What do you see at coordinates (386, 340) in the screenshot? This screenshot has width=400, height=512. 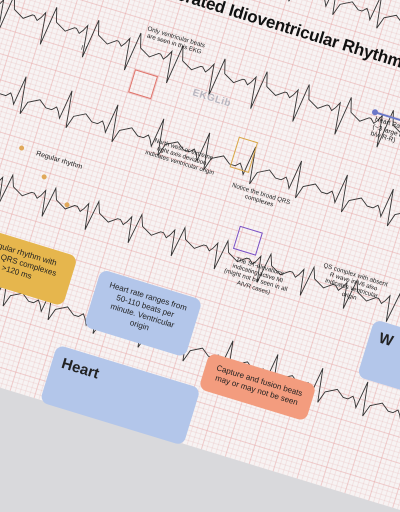 I see `card-side-partial-text: W` at bounding box center [386, 340].